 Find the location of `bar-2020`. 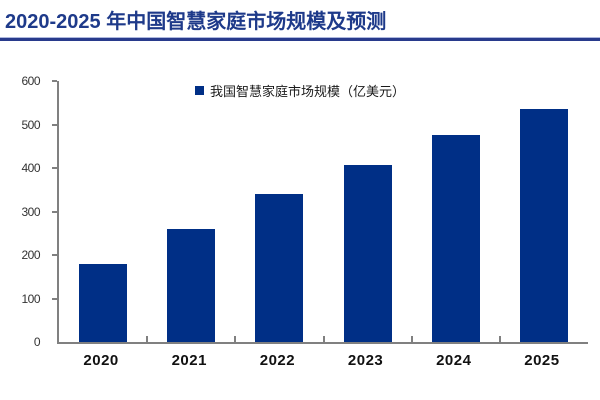

bar-2020 is located at coordinates (103, 302).